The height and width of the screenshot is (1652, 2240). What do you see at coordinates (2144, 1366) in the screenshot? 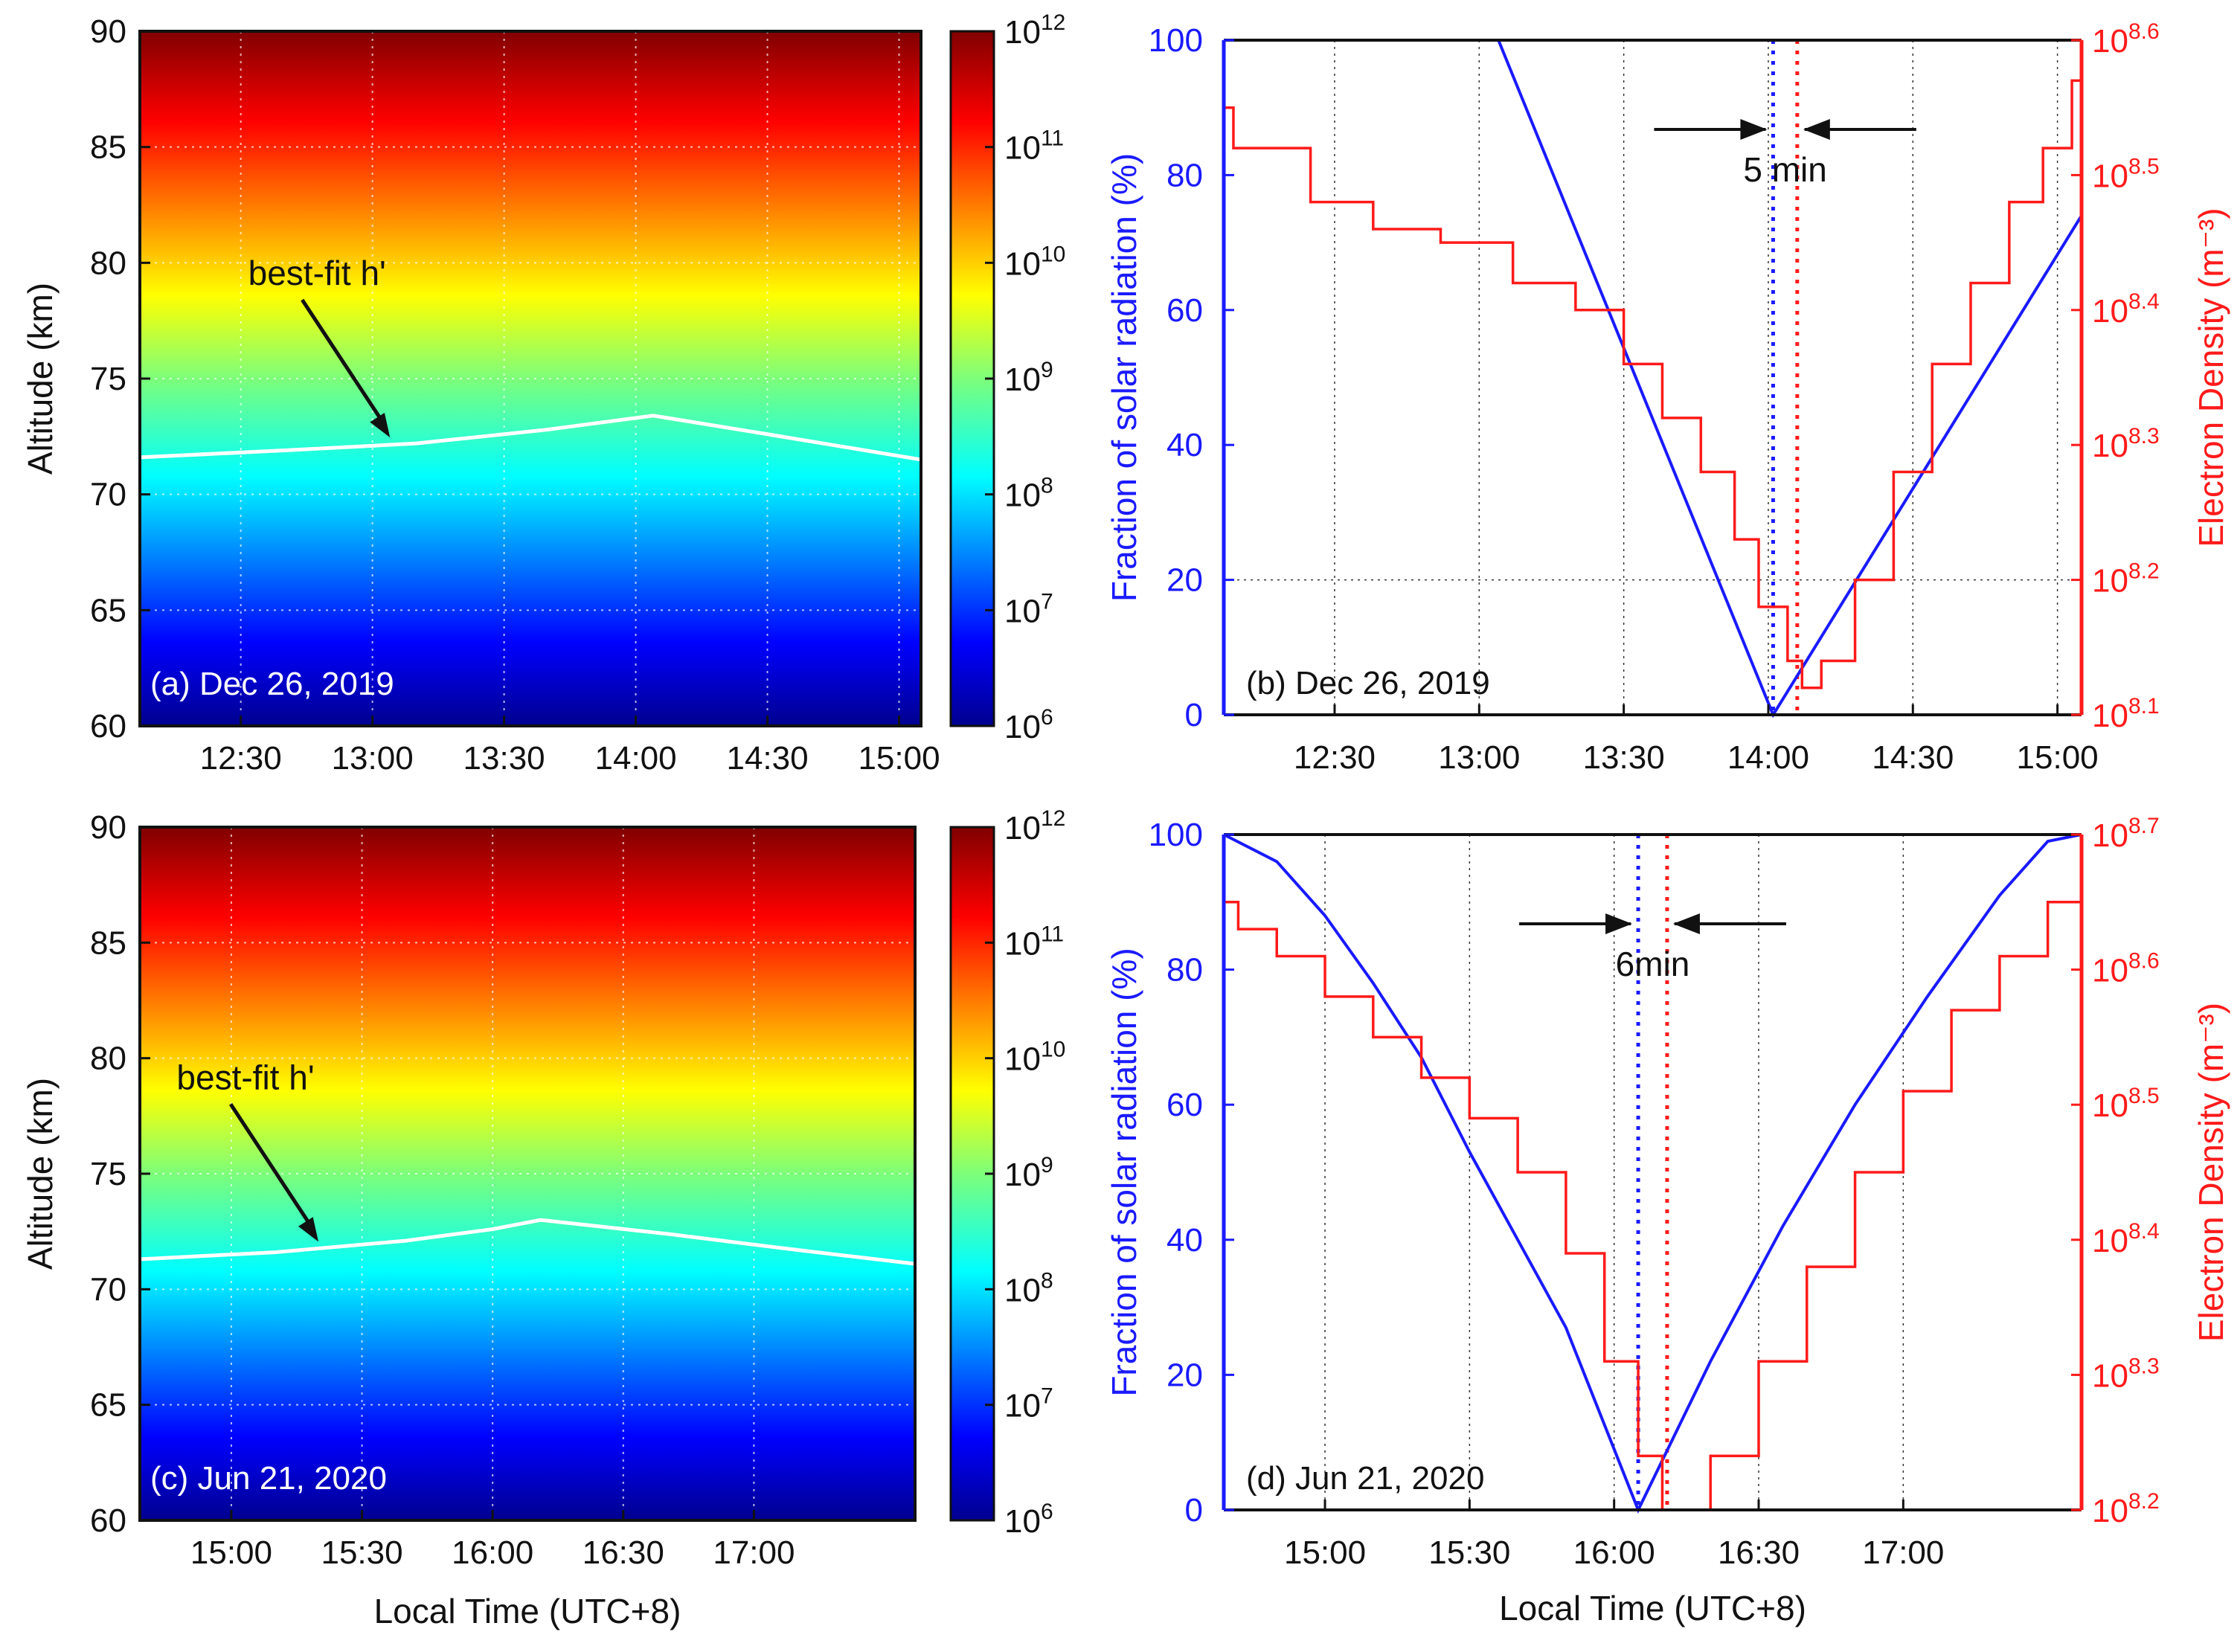
I see `right-tick-label-exponent: 8.3` at bounding box center [2144, 1366].